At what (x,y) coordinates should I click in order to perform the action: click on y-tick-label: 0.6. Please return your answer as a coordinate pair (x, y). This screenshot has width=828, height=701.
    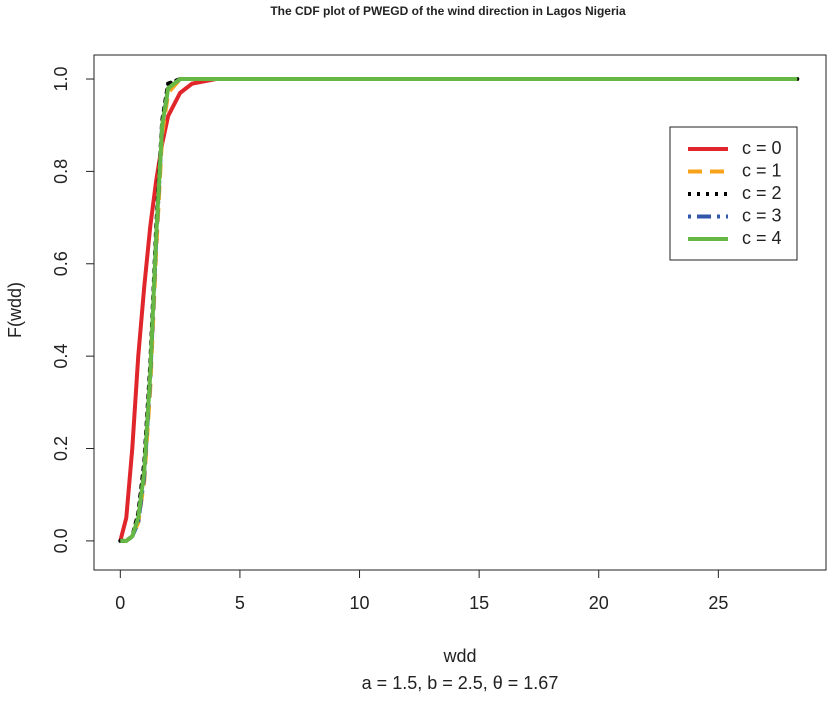
    Looking at the image, I should click on (61, 263).